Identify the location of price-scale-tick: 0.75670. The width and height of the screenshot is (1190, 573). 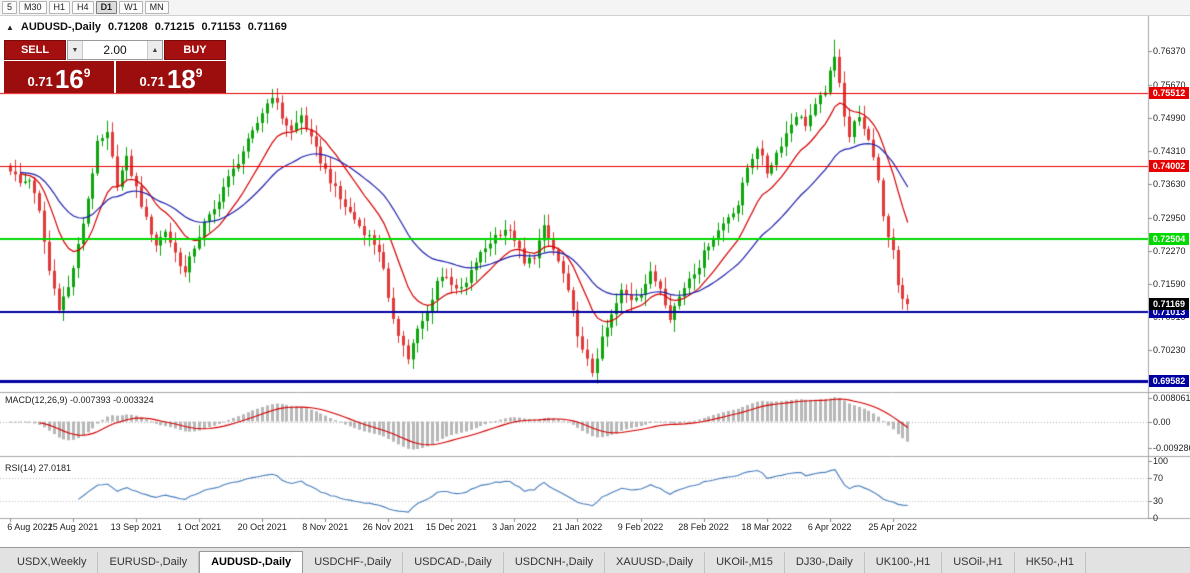
(1169, 85).